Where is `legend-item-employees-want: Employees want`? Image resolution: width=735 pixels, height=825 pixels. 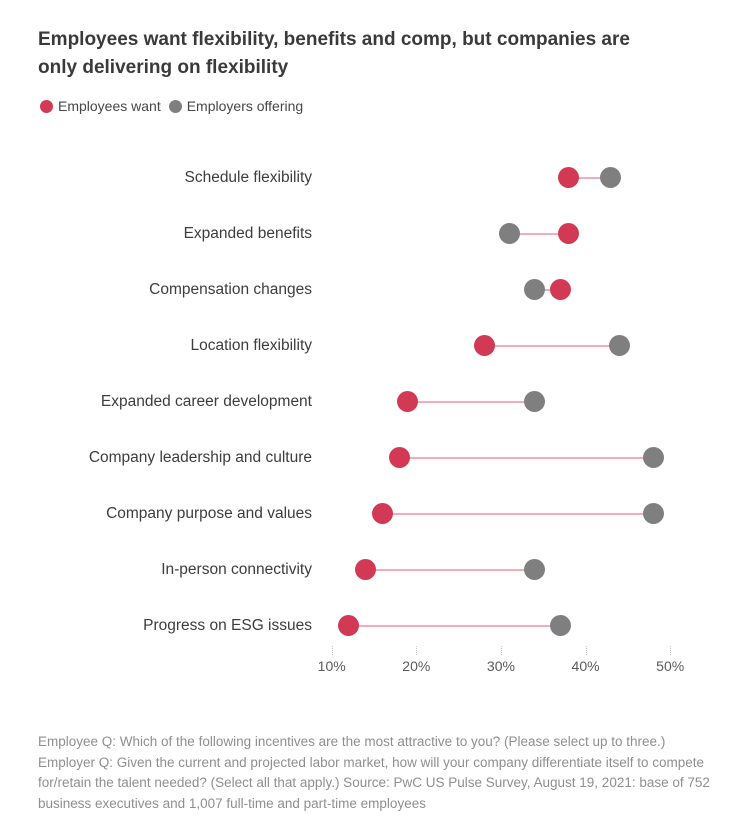 legend-item-employees-want: Employees want is located at coordinates (100, 106).